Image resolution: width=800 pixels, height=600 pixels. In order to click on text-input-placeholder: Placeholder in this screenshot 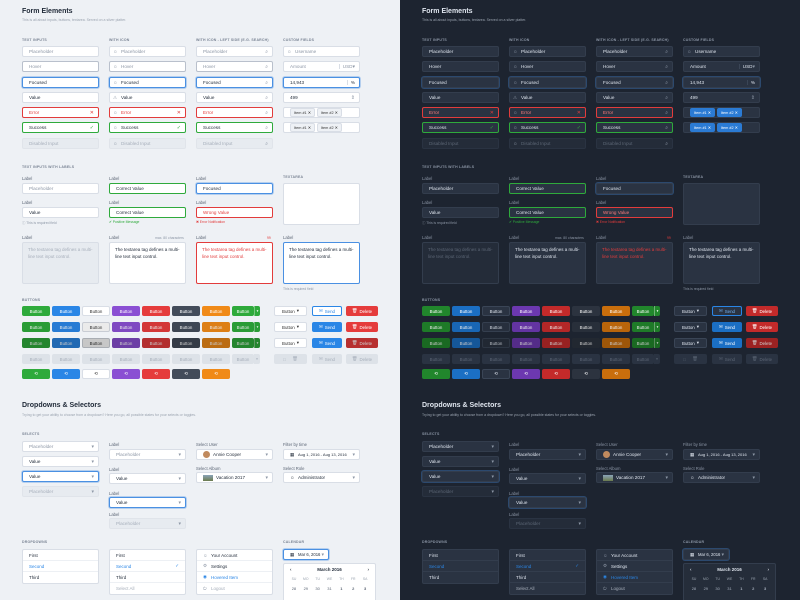, I will do `click(60, 51)`.